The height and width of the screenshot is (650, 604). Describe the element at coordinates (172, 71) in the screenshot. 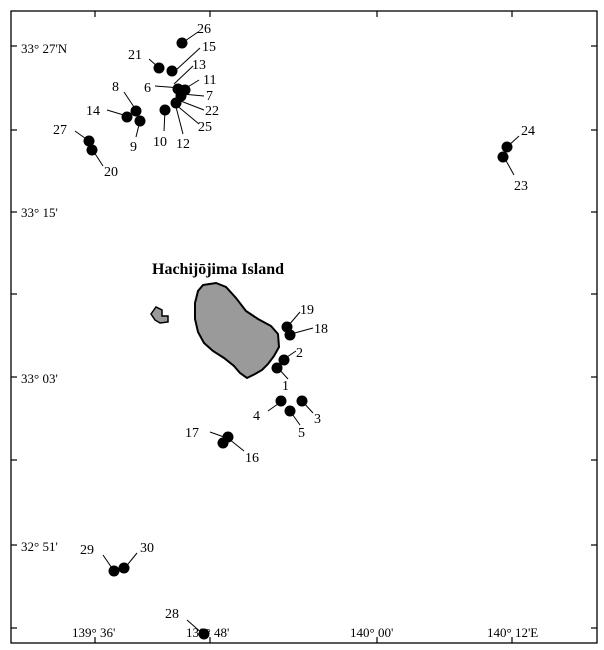

I see `station-15-dot` at that location.